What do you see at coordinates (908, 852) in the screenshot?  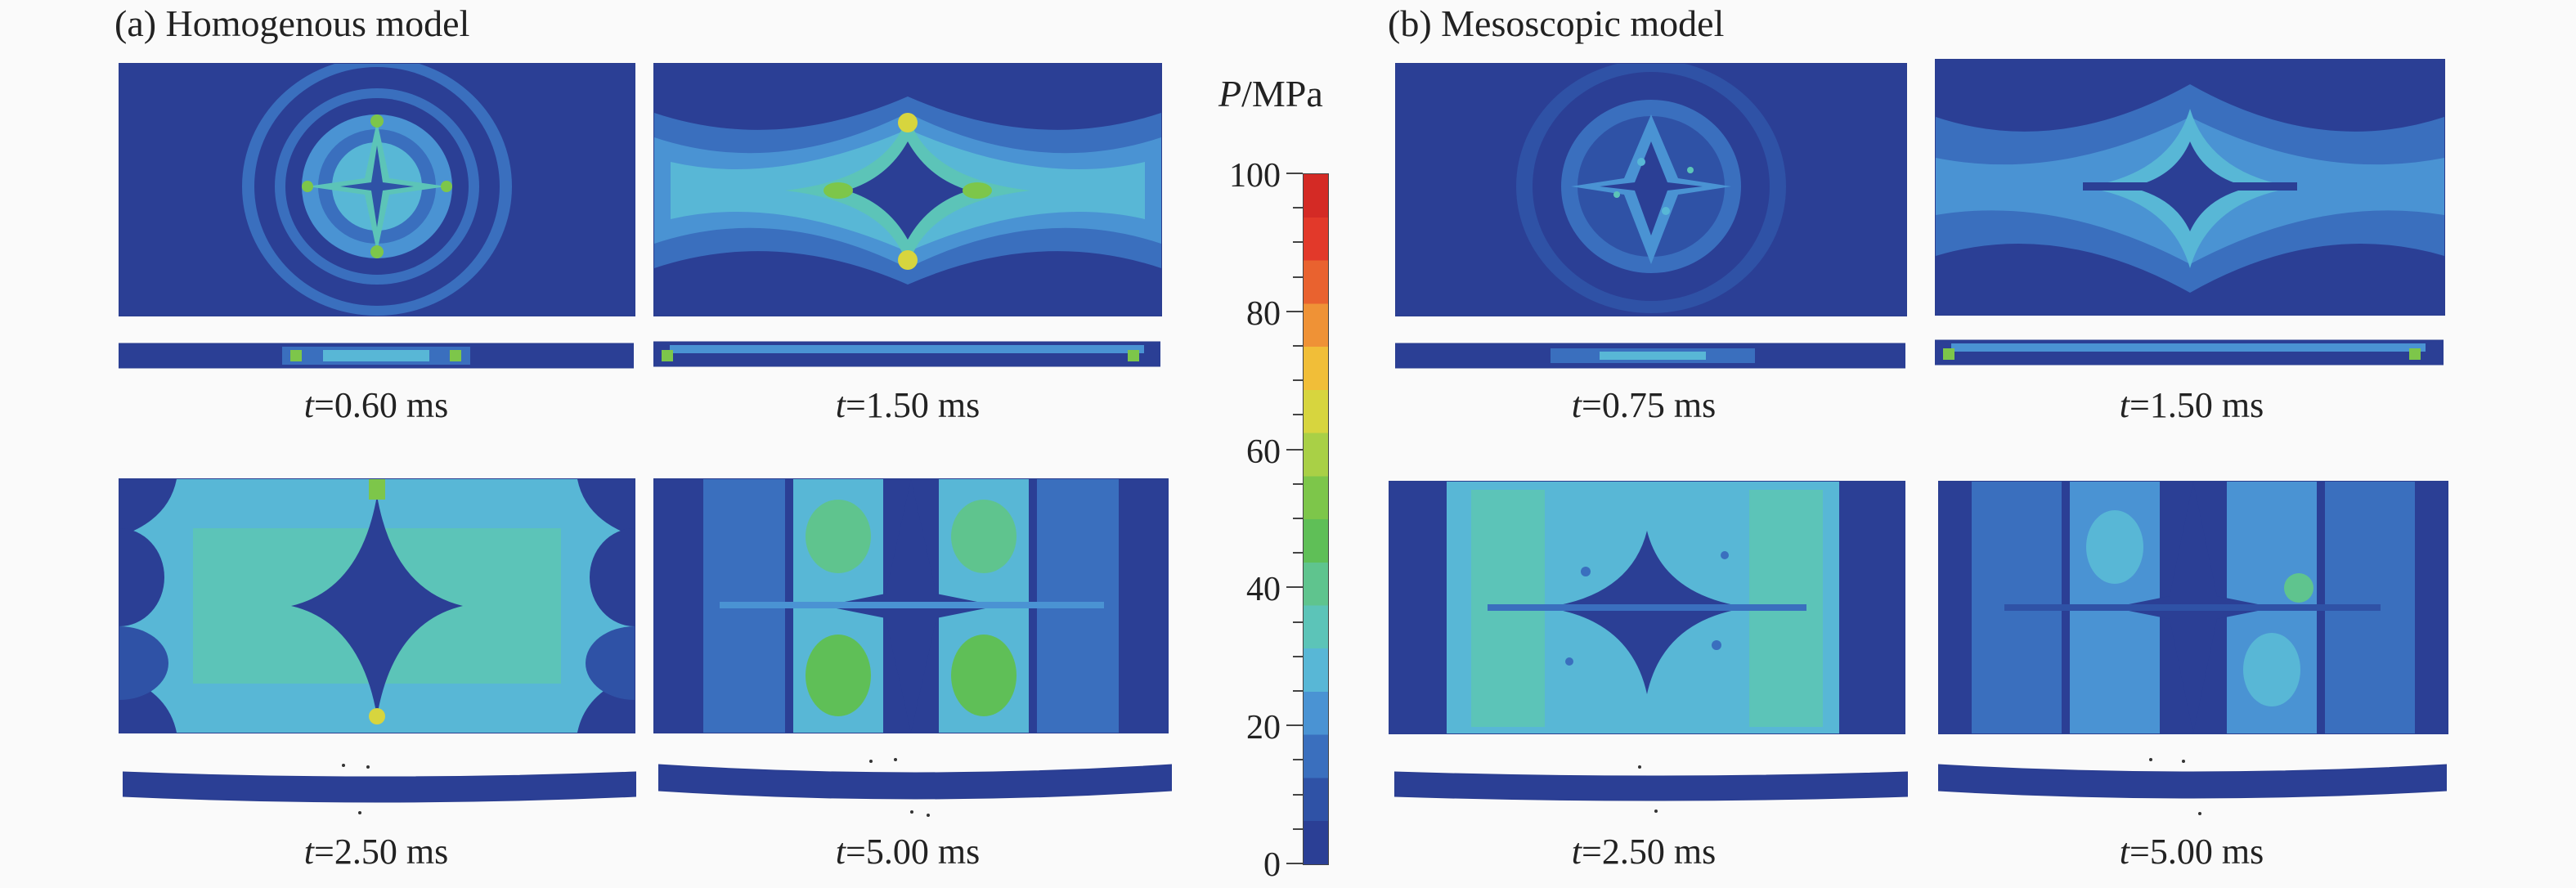 I see `caption-homogenous-t500: t=5.00 ms` at bounding box center [908, 852].